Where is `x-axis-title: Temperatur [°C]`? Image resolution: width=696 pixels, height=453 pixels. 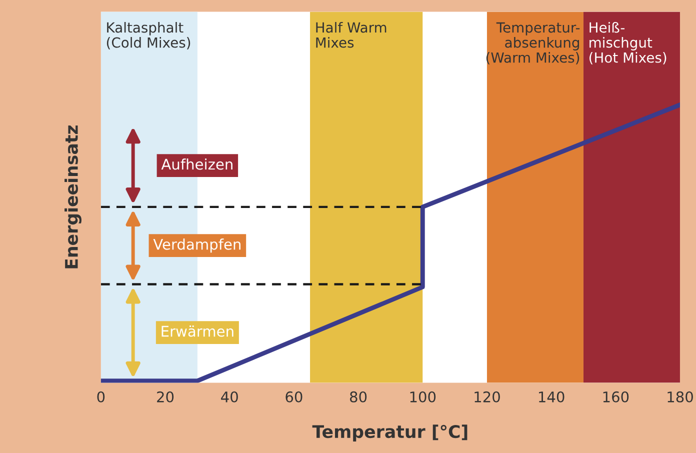 x-axis-title: Temperatur [°C] is located at coordinates (390, 433).